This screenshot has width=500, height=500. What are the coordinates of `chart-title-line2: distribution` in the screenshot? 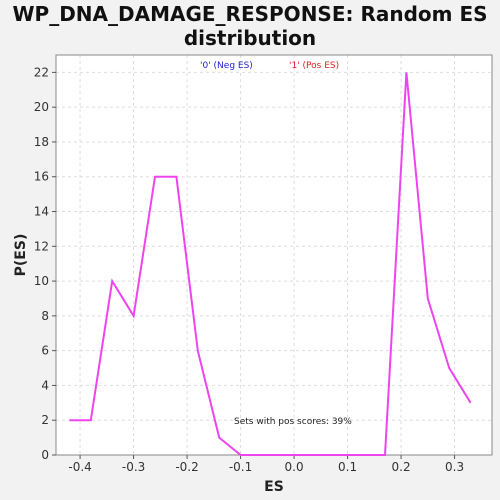 It's located at (250, 38).